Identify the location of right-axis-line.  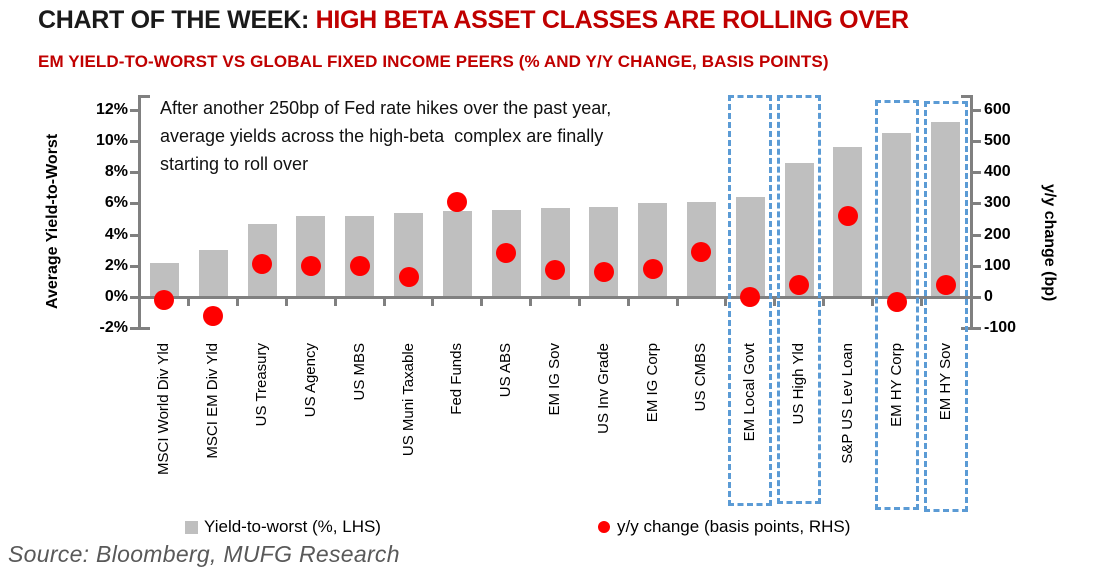
(971, 212).